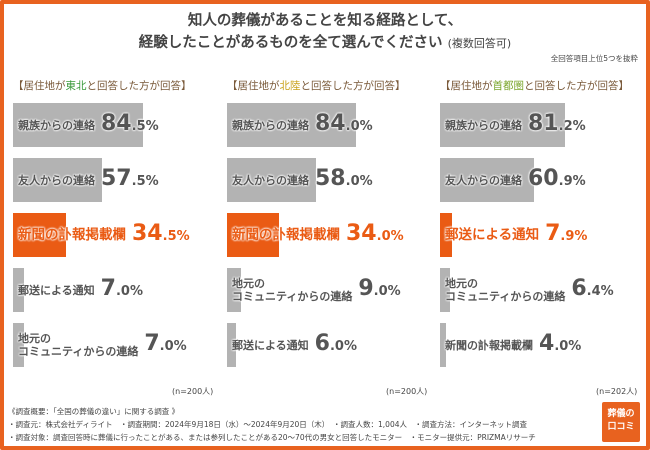 This screenshot has width=650, height=450. Describe the element at coordinates (566, 233) in the screenshot. I see `bar-value: 7.9%` at that location.